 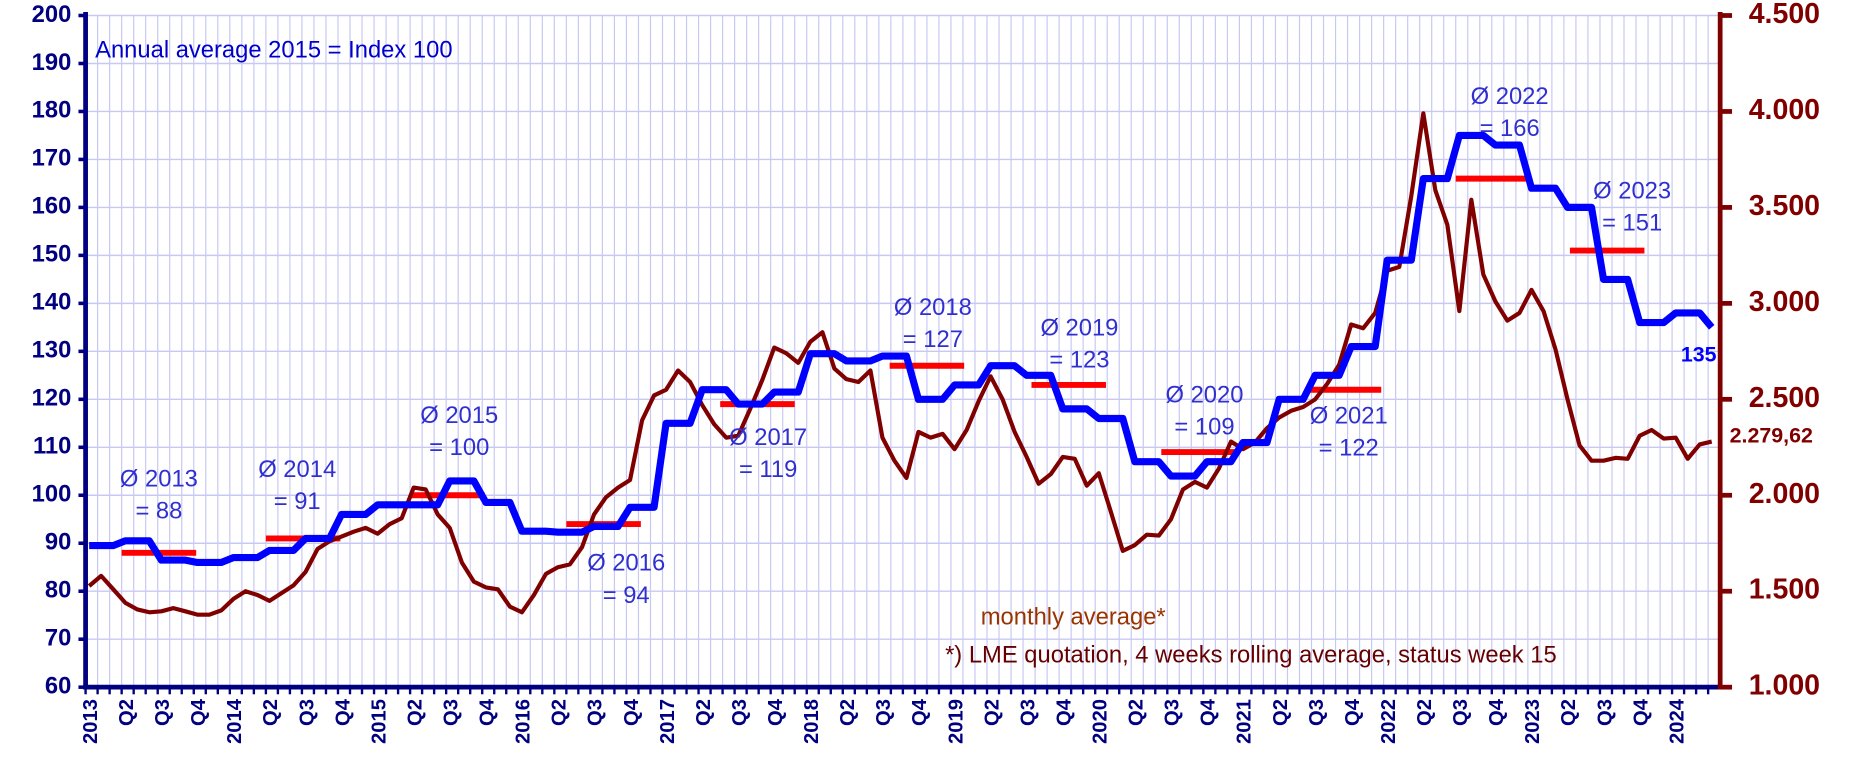 What do you see at coordinates (956, 721) in the screenshot?
I see `x-tick-label: 2019` at bounding box center [956, 721].